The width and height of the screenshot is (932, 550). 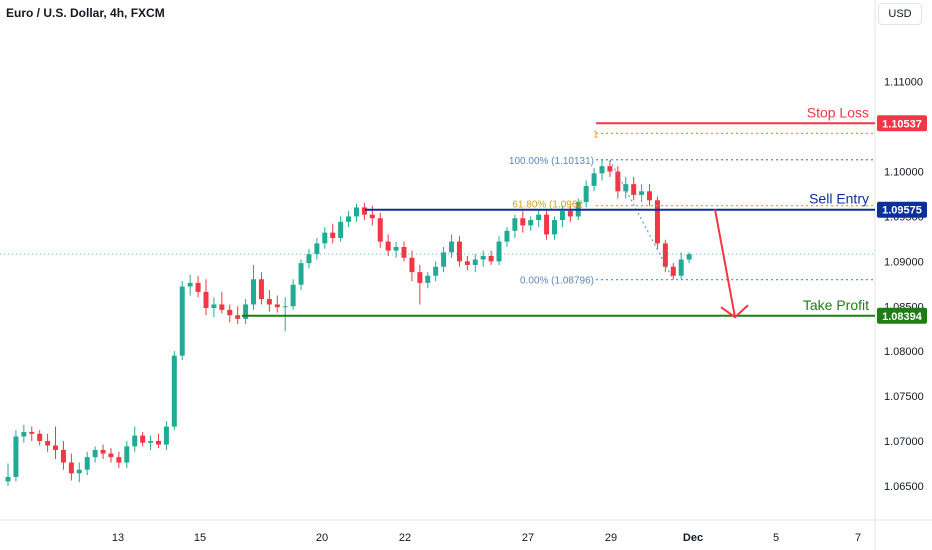 I want to click on y-tick-label: 1.07500, so click(x=904, y=397).